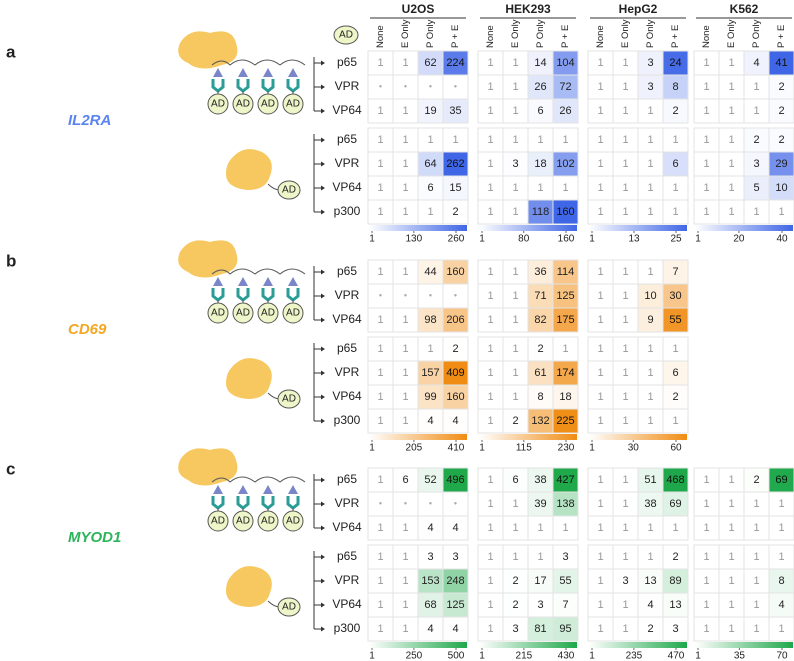  Describe the element at coordinates (675, 87) in the screenshot. I see `cell-value: 8` at that location.